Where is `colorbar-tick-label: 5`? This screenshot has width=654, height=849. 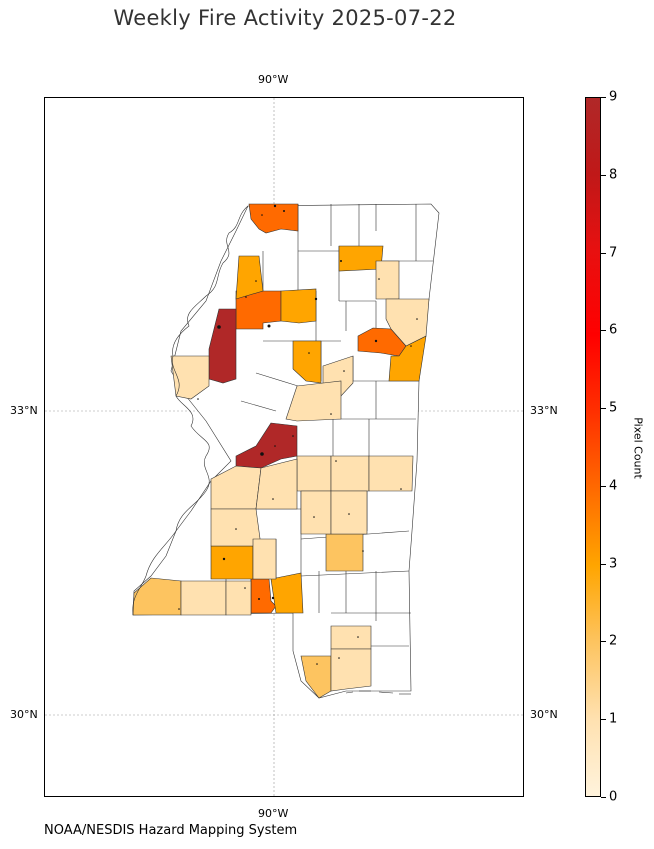 colorbar-tick-label: 5 is located at coordinates (613, 408).